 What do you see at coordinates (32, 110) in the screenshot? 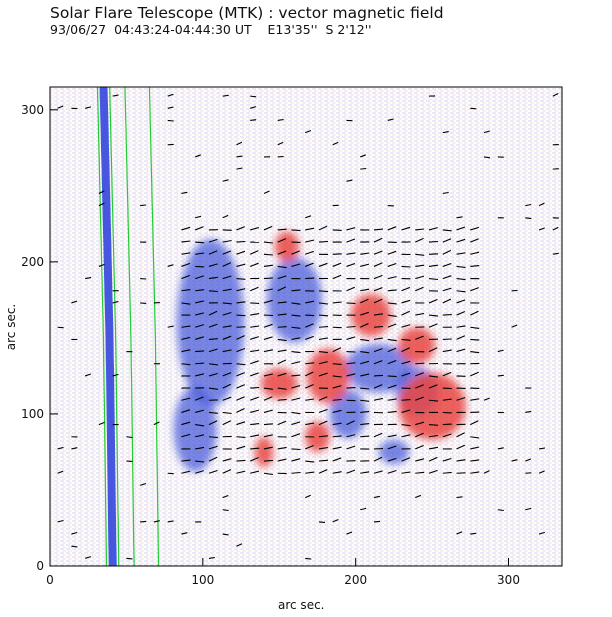
I see `y-tick-label: 300` at bounding box center [32, 110].